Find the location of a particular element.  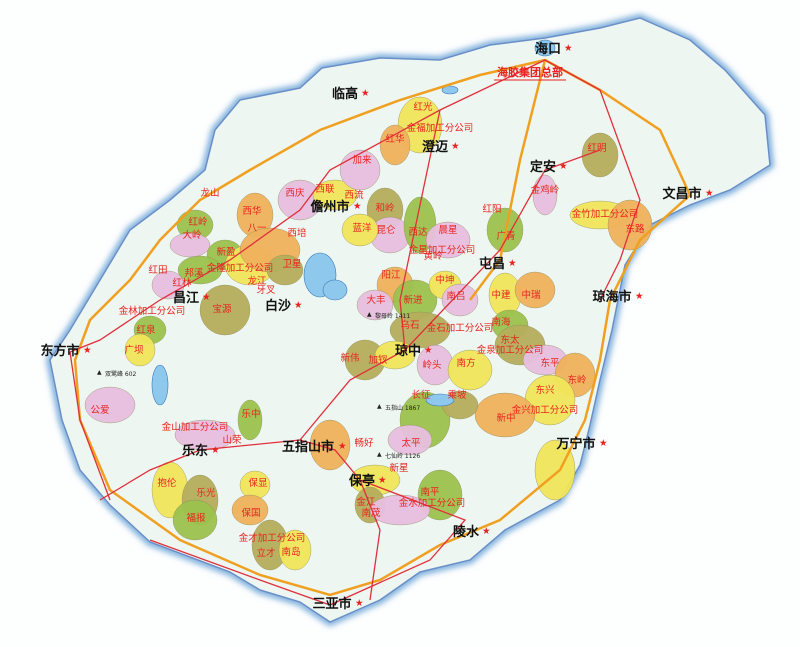

farm-label: 东太 is located at coordinates (510, 340).